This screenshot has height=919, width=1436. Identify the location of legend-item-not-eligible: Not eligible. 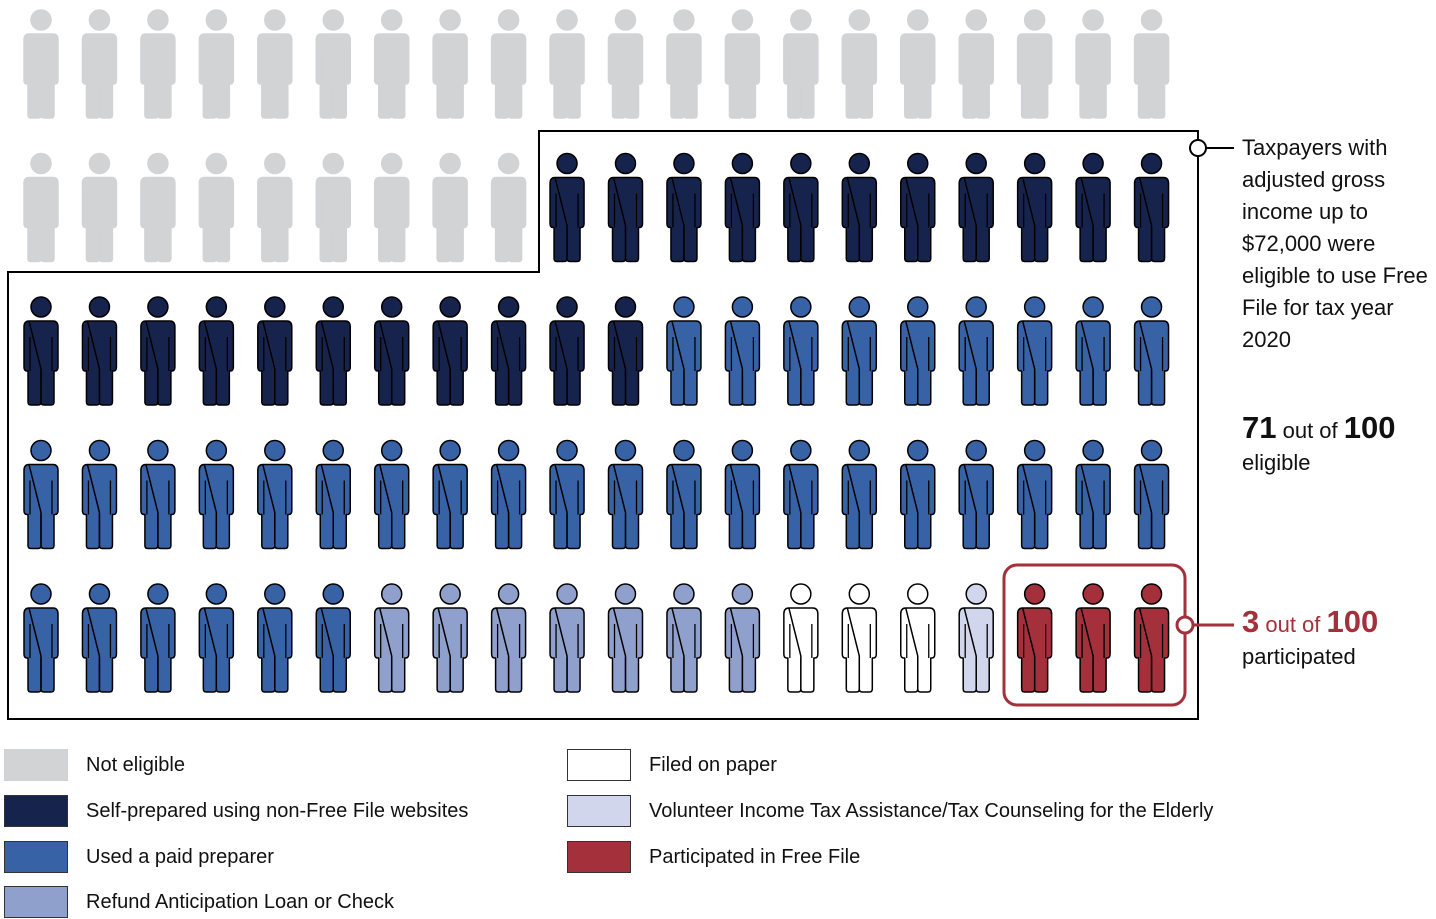
(94, 765).